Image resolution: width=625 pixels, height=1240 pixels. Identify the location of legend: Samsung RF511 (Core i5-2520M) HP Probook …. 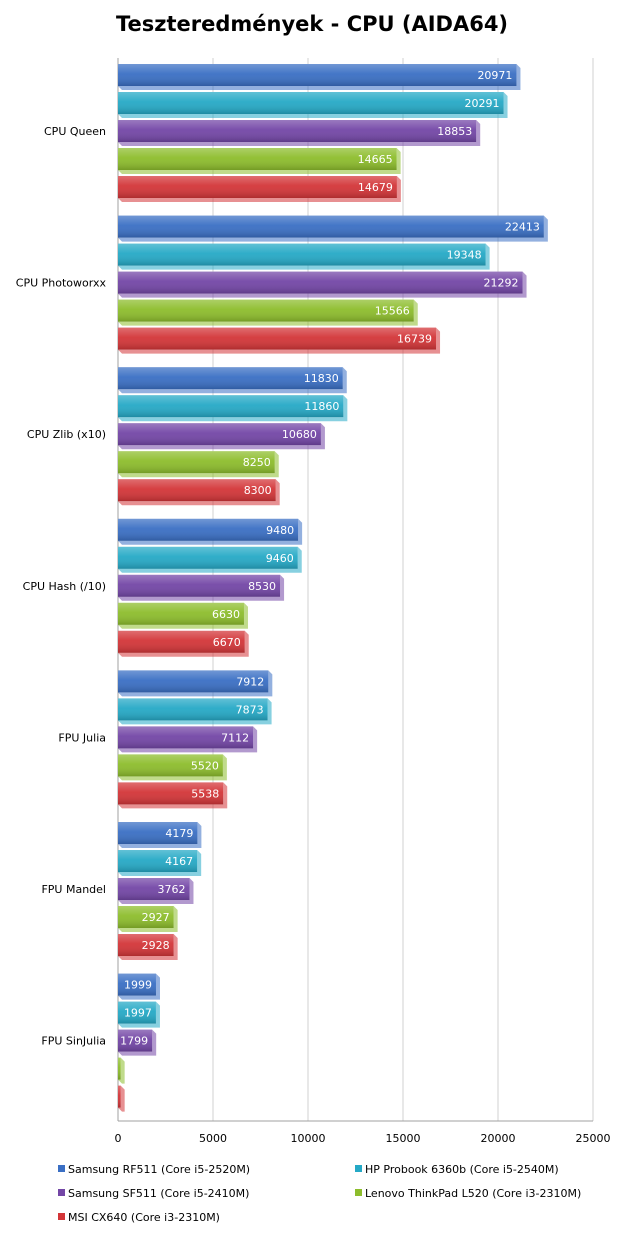
(319, 1193).